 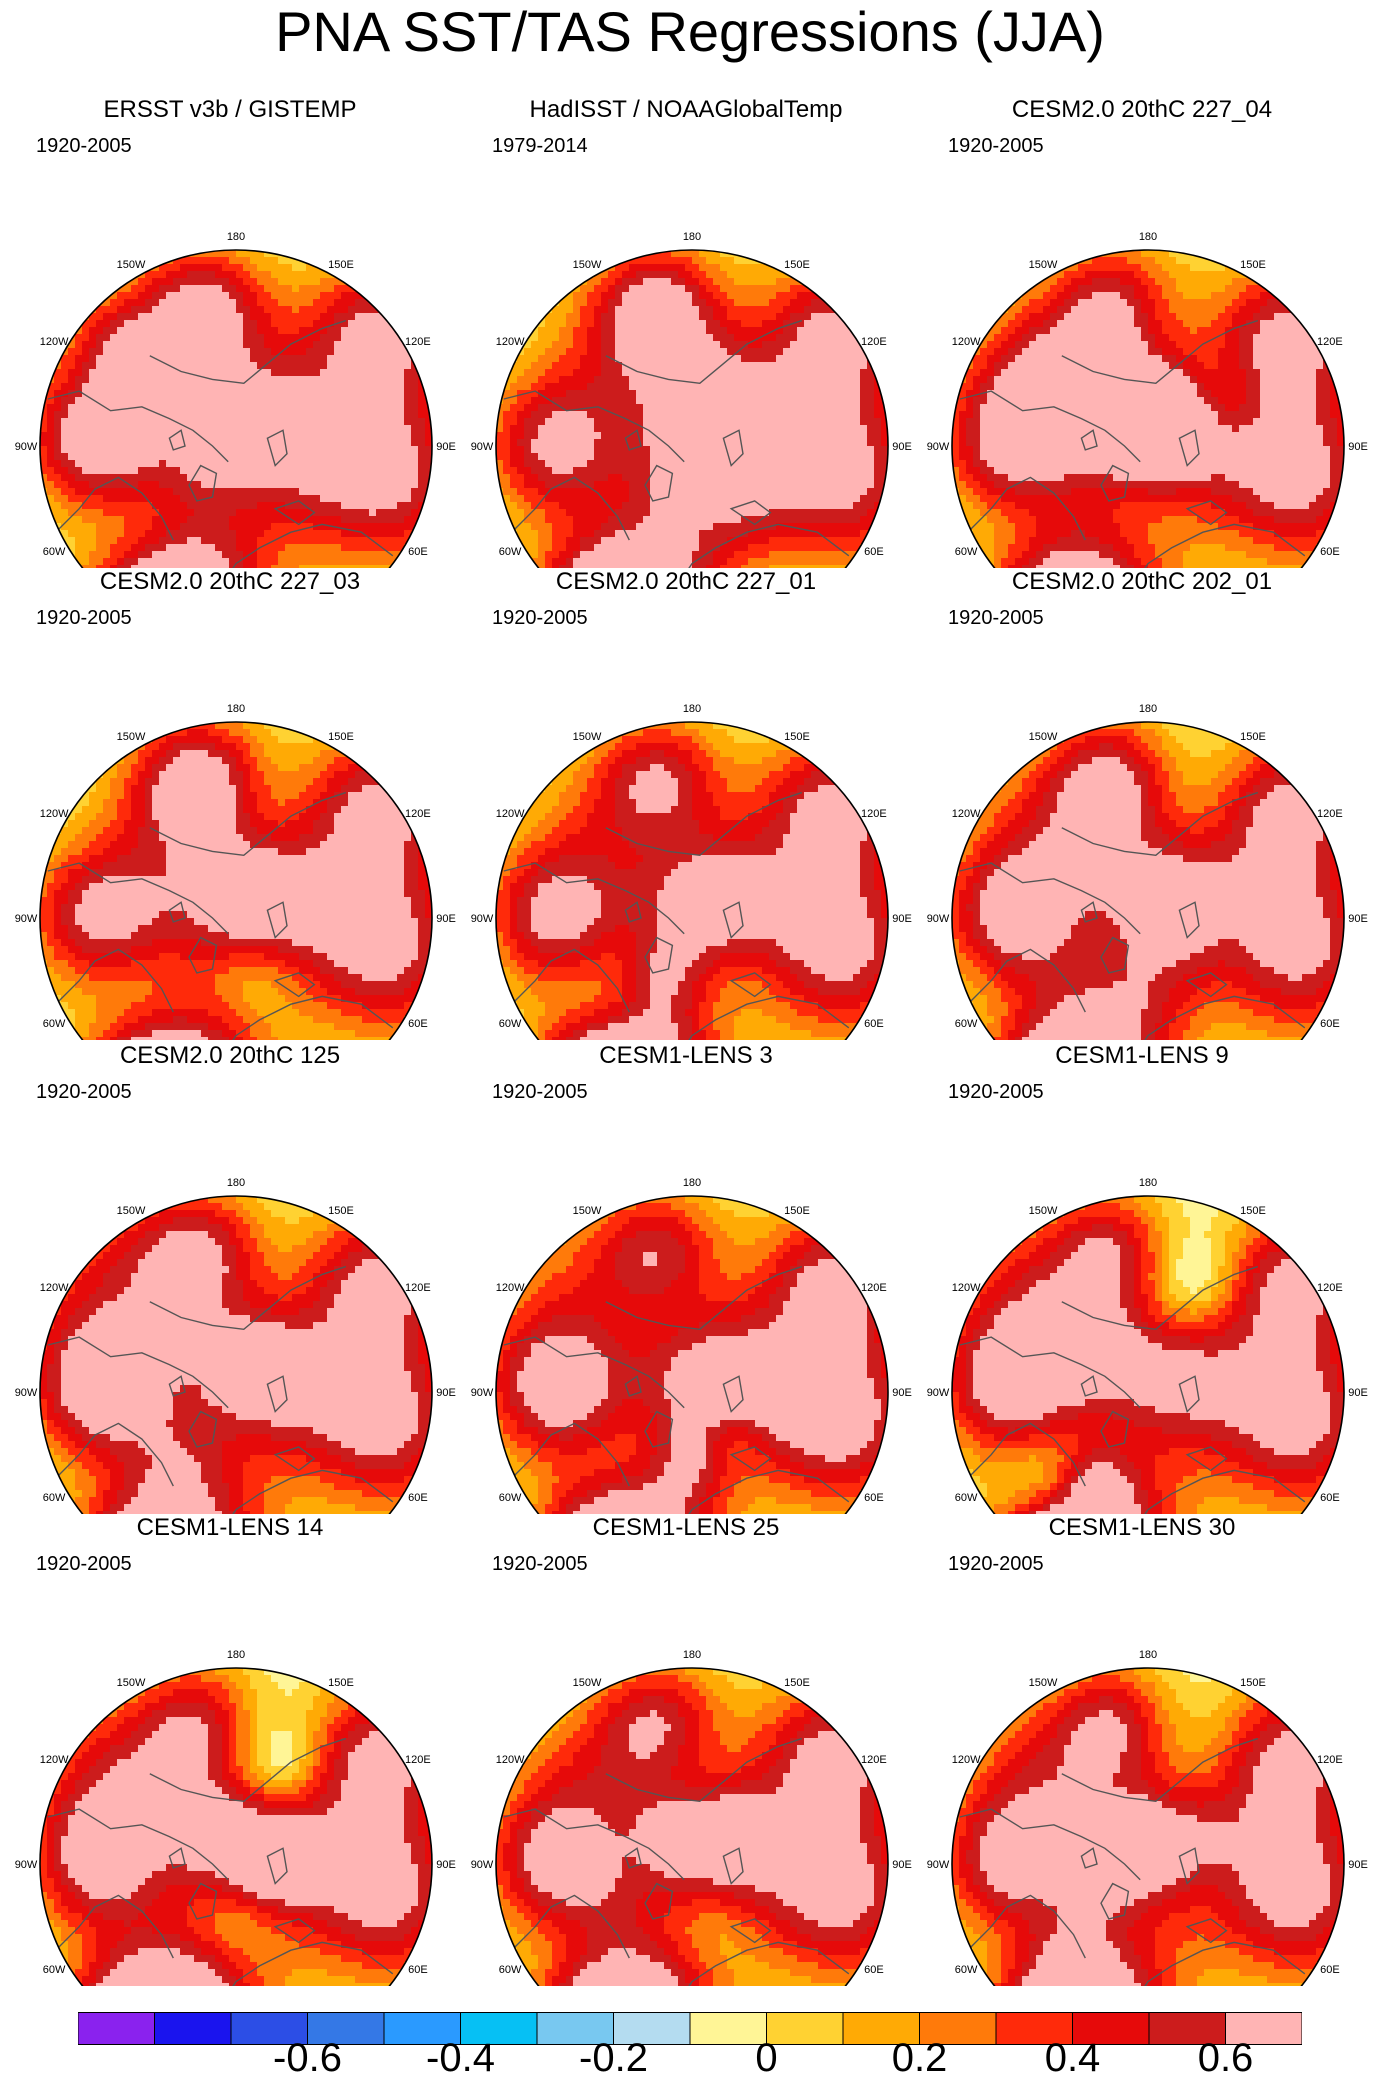 I want to click on panel-title: CESM2.0 20thC 227_04, so click(x=1142, y=110).